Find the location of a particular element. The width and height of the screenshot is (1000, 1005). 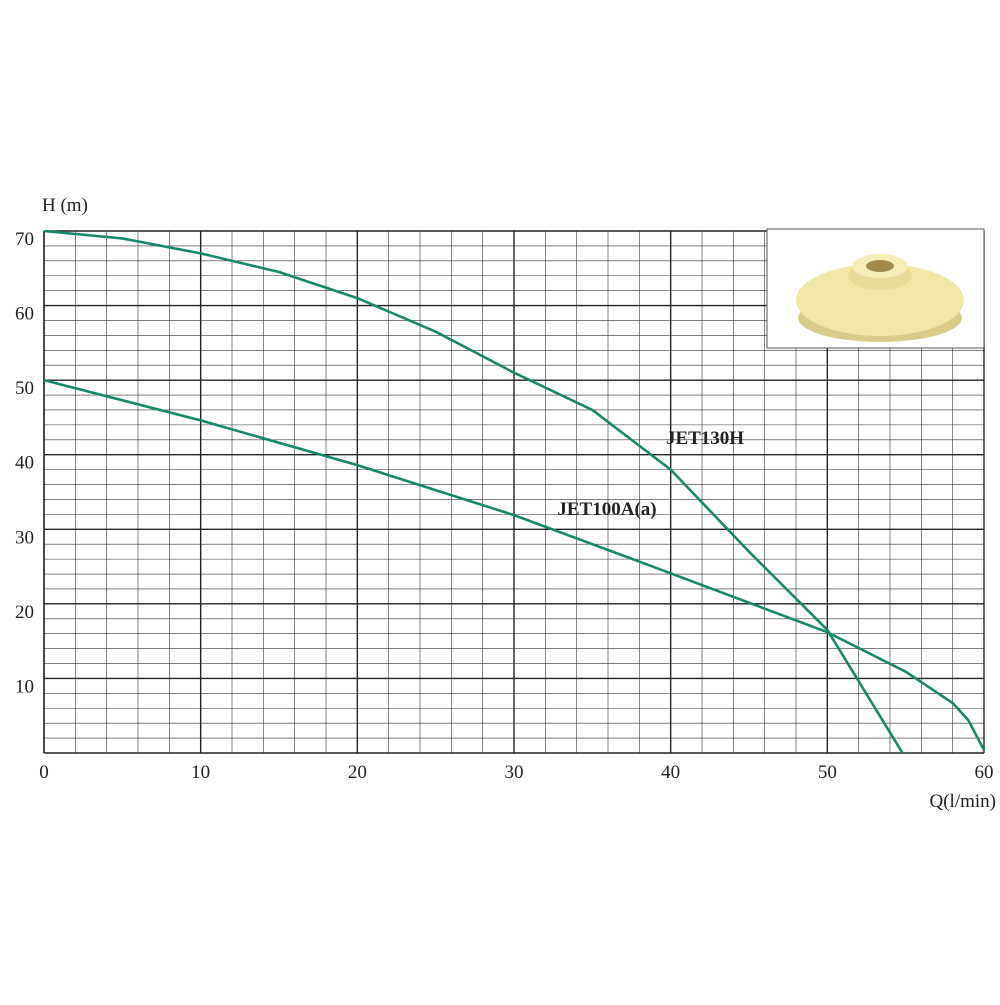

x-tick-label: 40 is located at coordinates (670, 772).